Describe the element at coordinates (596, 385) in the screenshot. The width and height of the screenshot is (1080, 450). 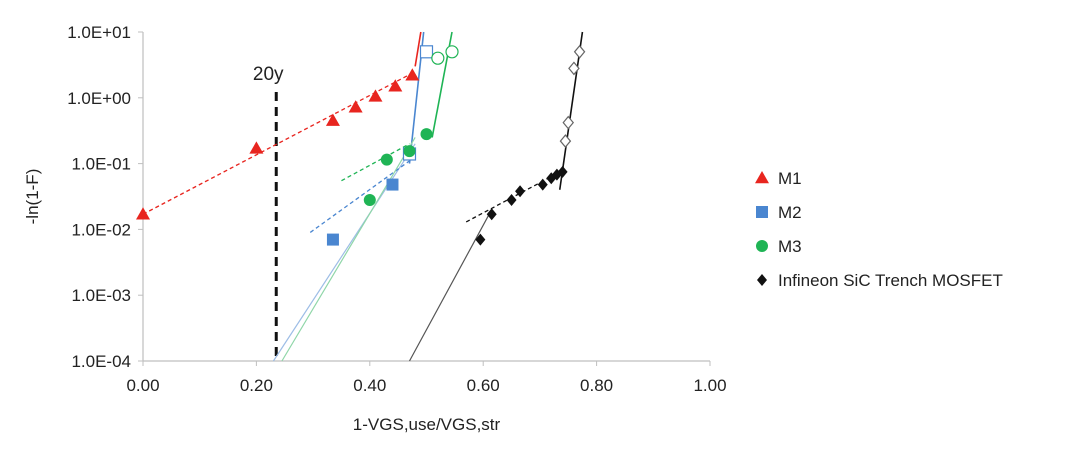
I see `x-tick-label: 0.80` at that location.